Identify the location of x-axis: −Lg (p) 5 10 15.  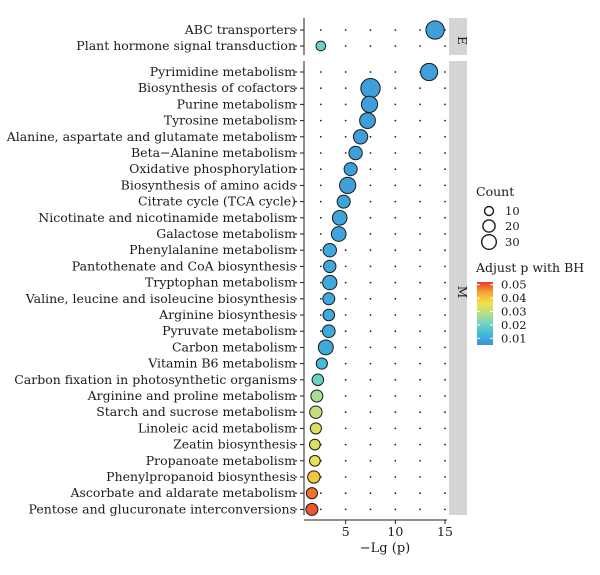
(378, 537).